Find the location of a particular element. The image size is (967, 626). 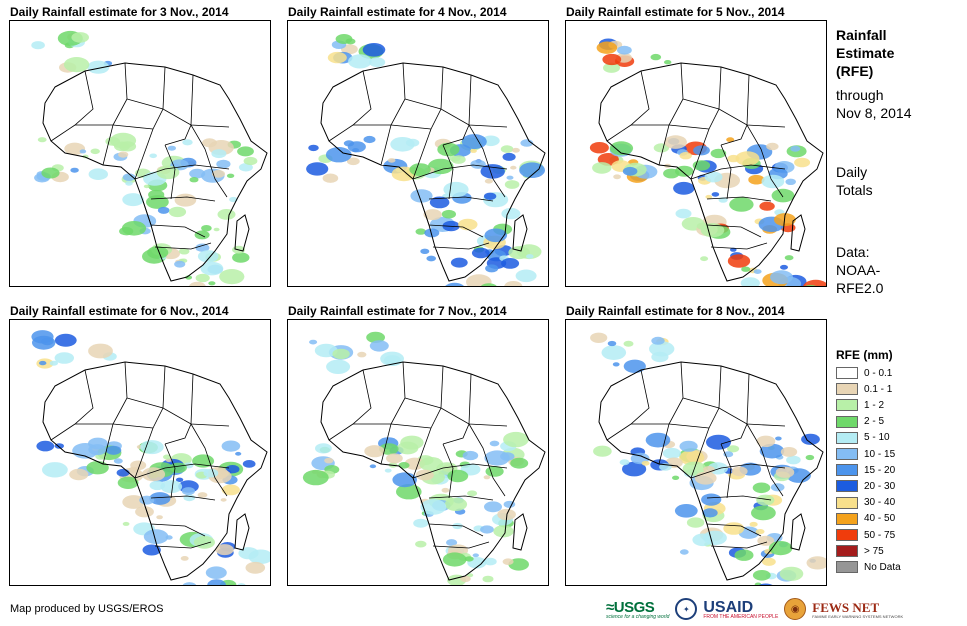

legend-item: 30 - 40 is located at coordinates (865, 503).